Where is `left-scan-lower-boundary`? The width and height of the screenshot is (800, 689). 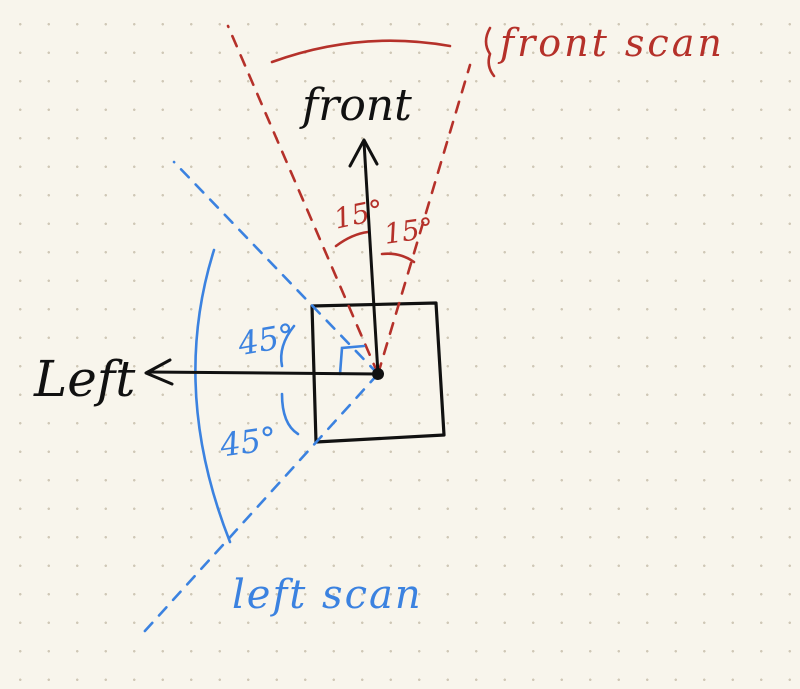 left-scan-lower-boundary is located at coordinates (261, 503).